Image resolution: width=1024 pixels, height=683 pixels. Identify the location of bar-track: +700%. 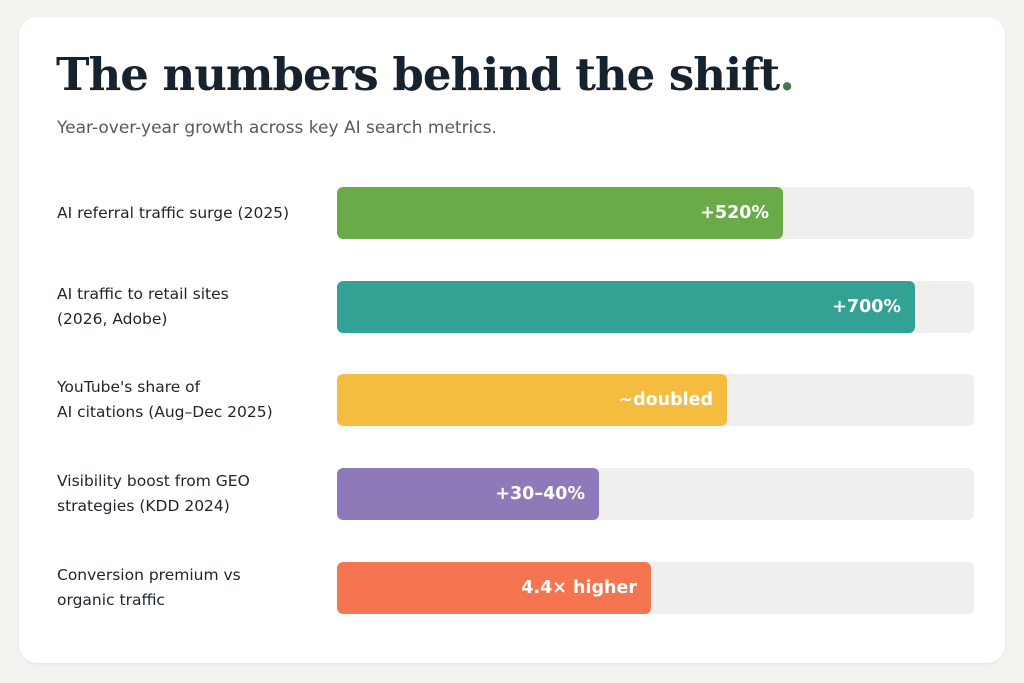
(655, 307).